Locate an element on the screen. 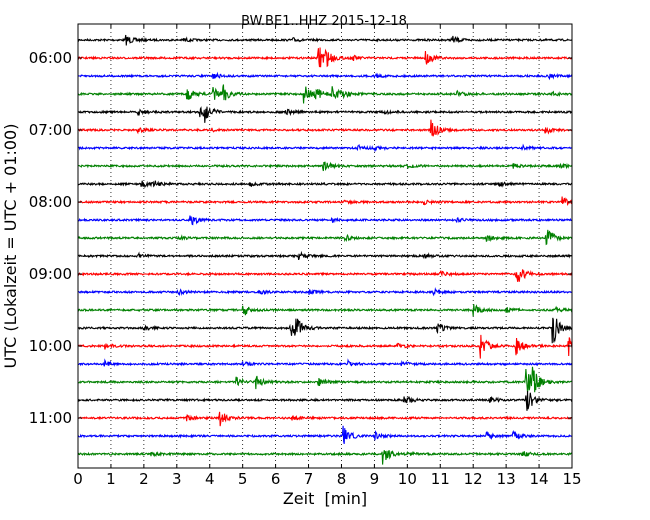 The image size is (650, 520). x-tick-label: 8 is located at coordinates (342, 479).